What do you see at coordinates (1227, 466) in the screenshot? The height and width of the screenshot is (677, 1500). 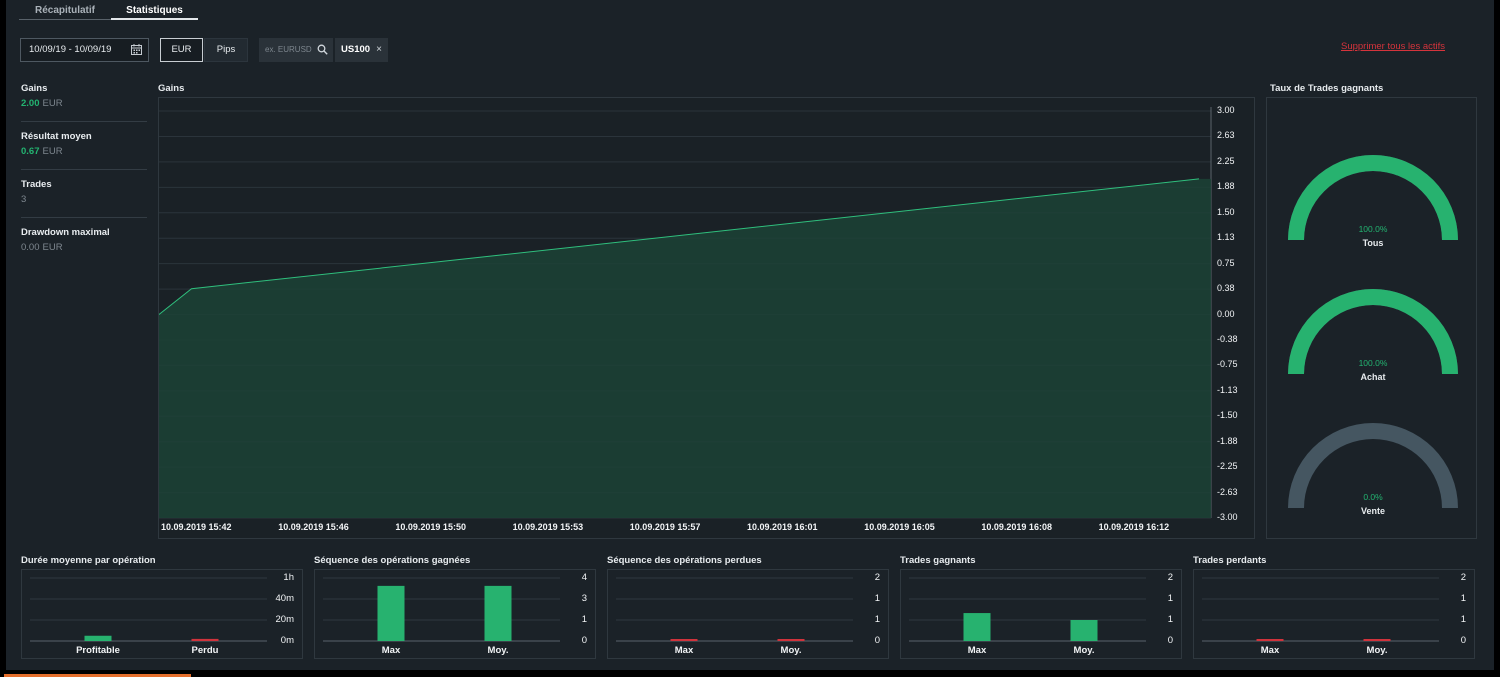 I see `y-tick-label: -2.25` at bounding box center [1227, 466].